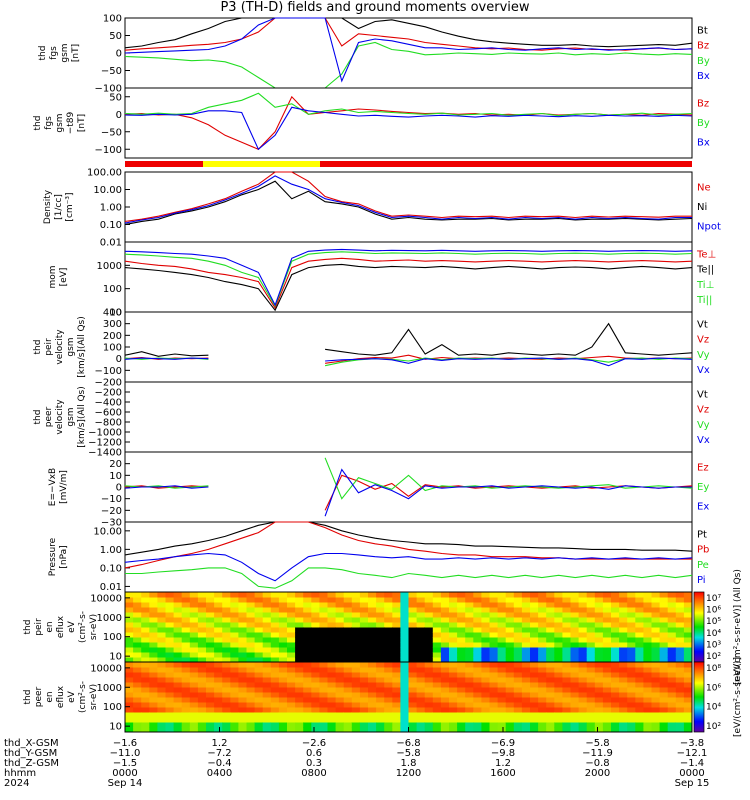 This screenshot has height=800, width=750. Describe the element at coordinates (702, 534) in the screenshot. I see `legend-pt: Pt` at that location.